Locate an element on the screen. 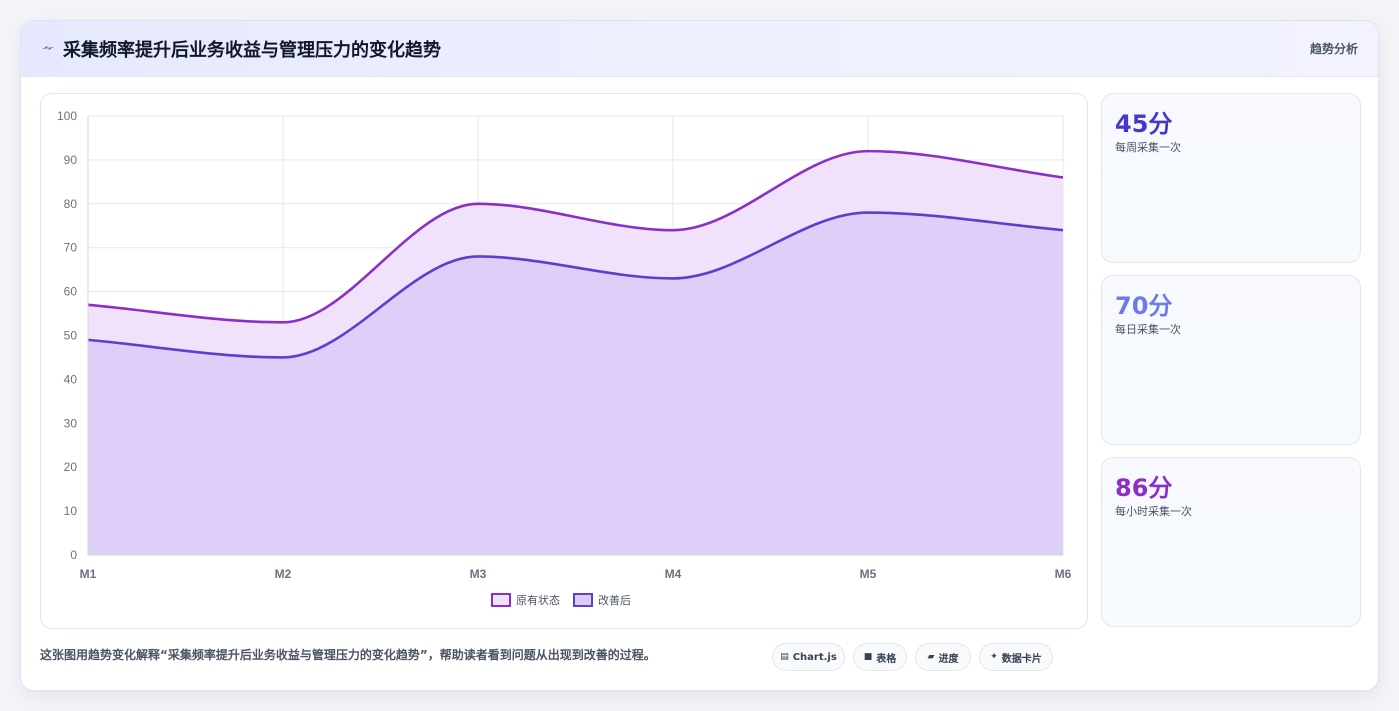  chip-label: 表格 is located at coordinates (886, 659).